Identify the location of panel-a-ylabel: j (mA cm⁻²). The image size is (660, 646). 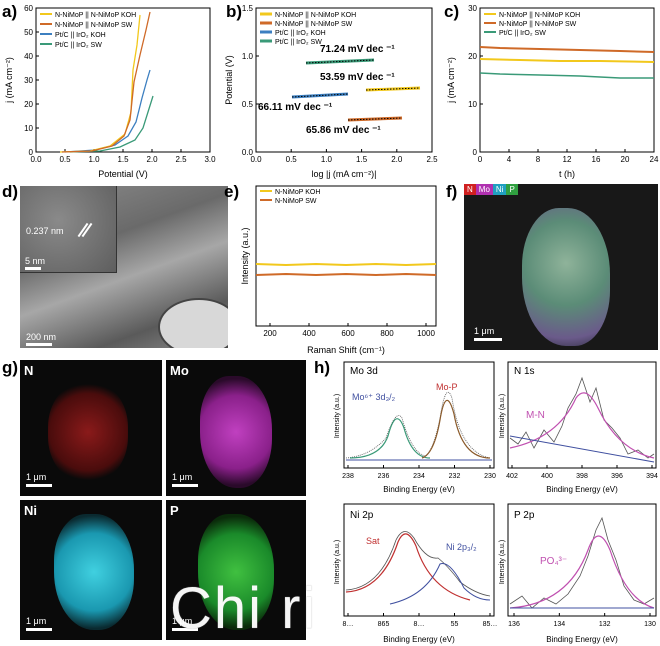
(9, 80).